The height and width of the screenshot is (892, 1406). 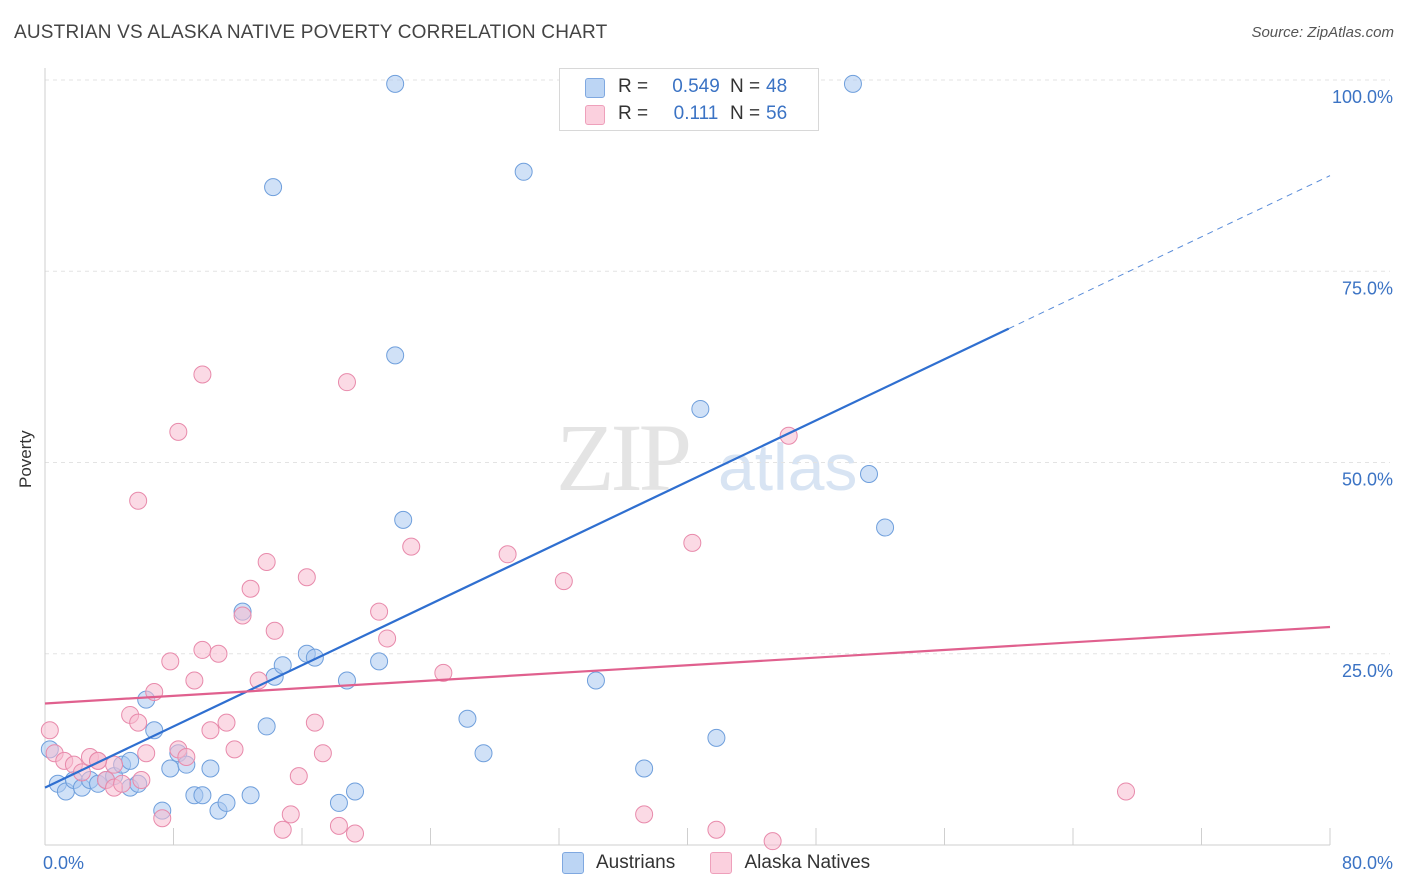 I want to click on trend-line-extension, so click(x=1169, y=252).